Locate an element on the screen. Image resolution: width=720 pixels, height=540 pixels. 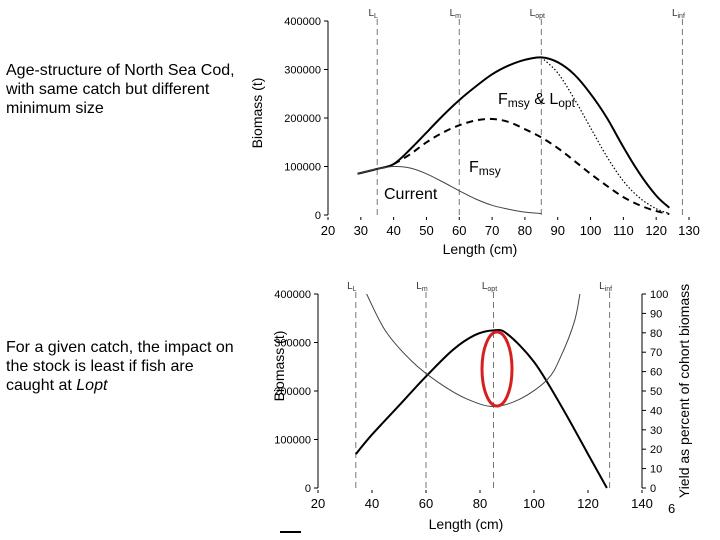
y2-tick-label: 0 is located at coordinates (653, 489).